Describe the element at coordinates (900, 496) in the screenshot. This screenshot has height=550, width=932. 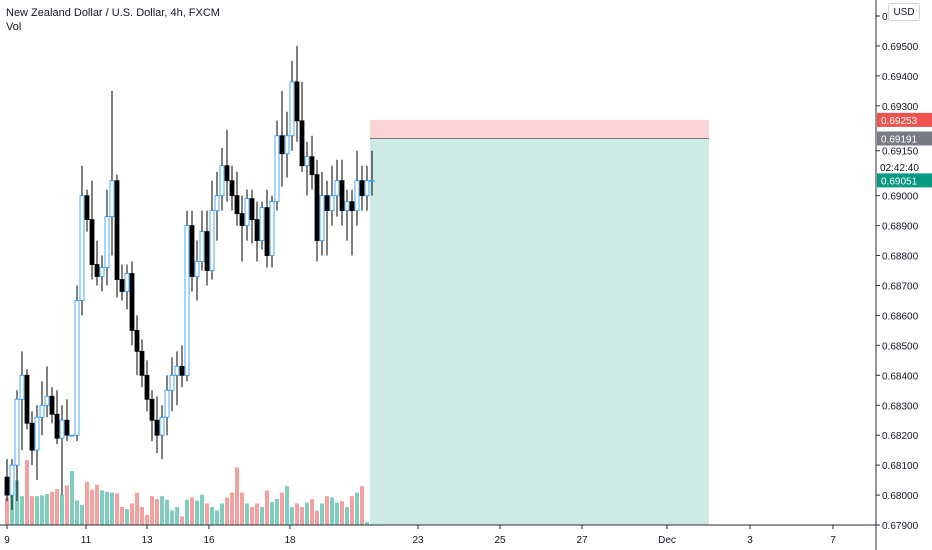
I see `price-tick-label: 0.68000` at that location.